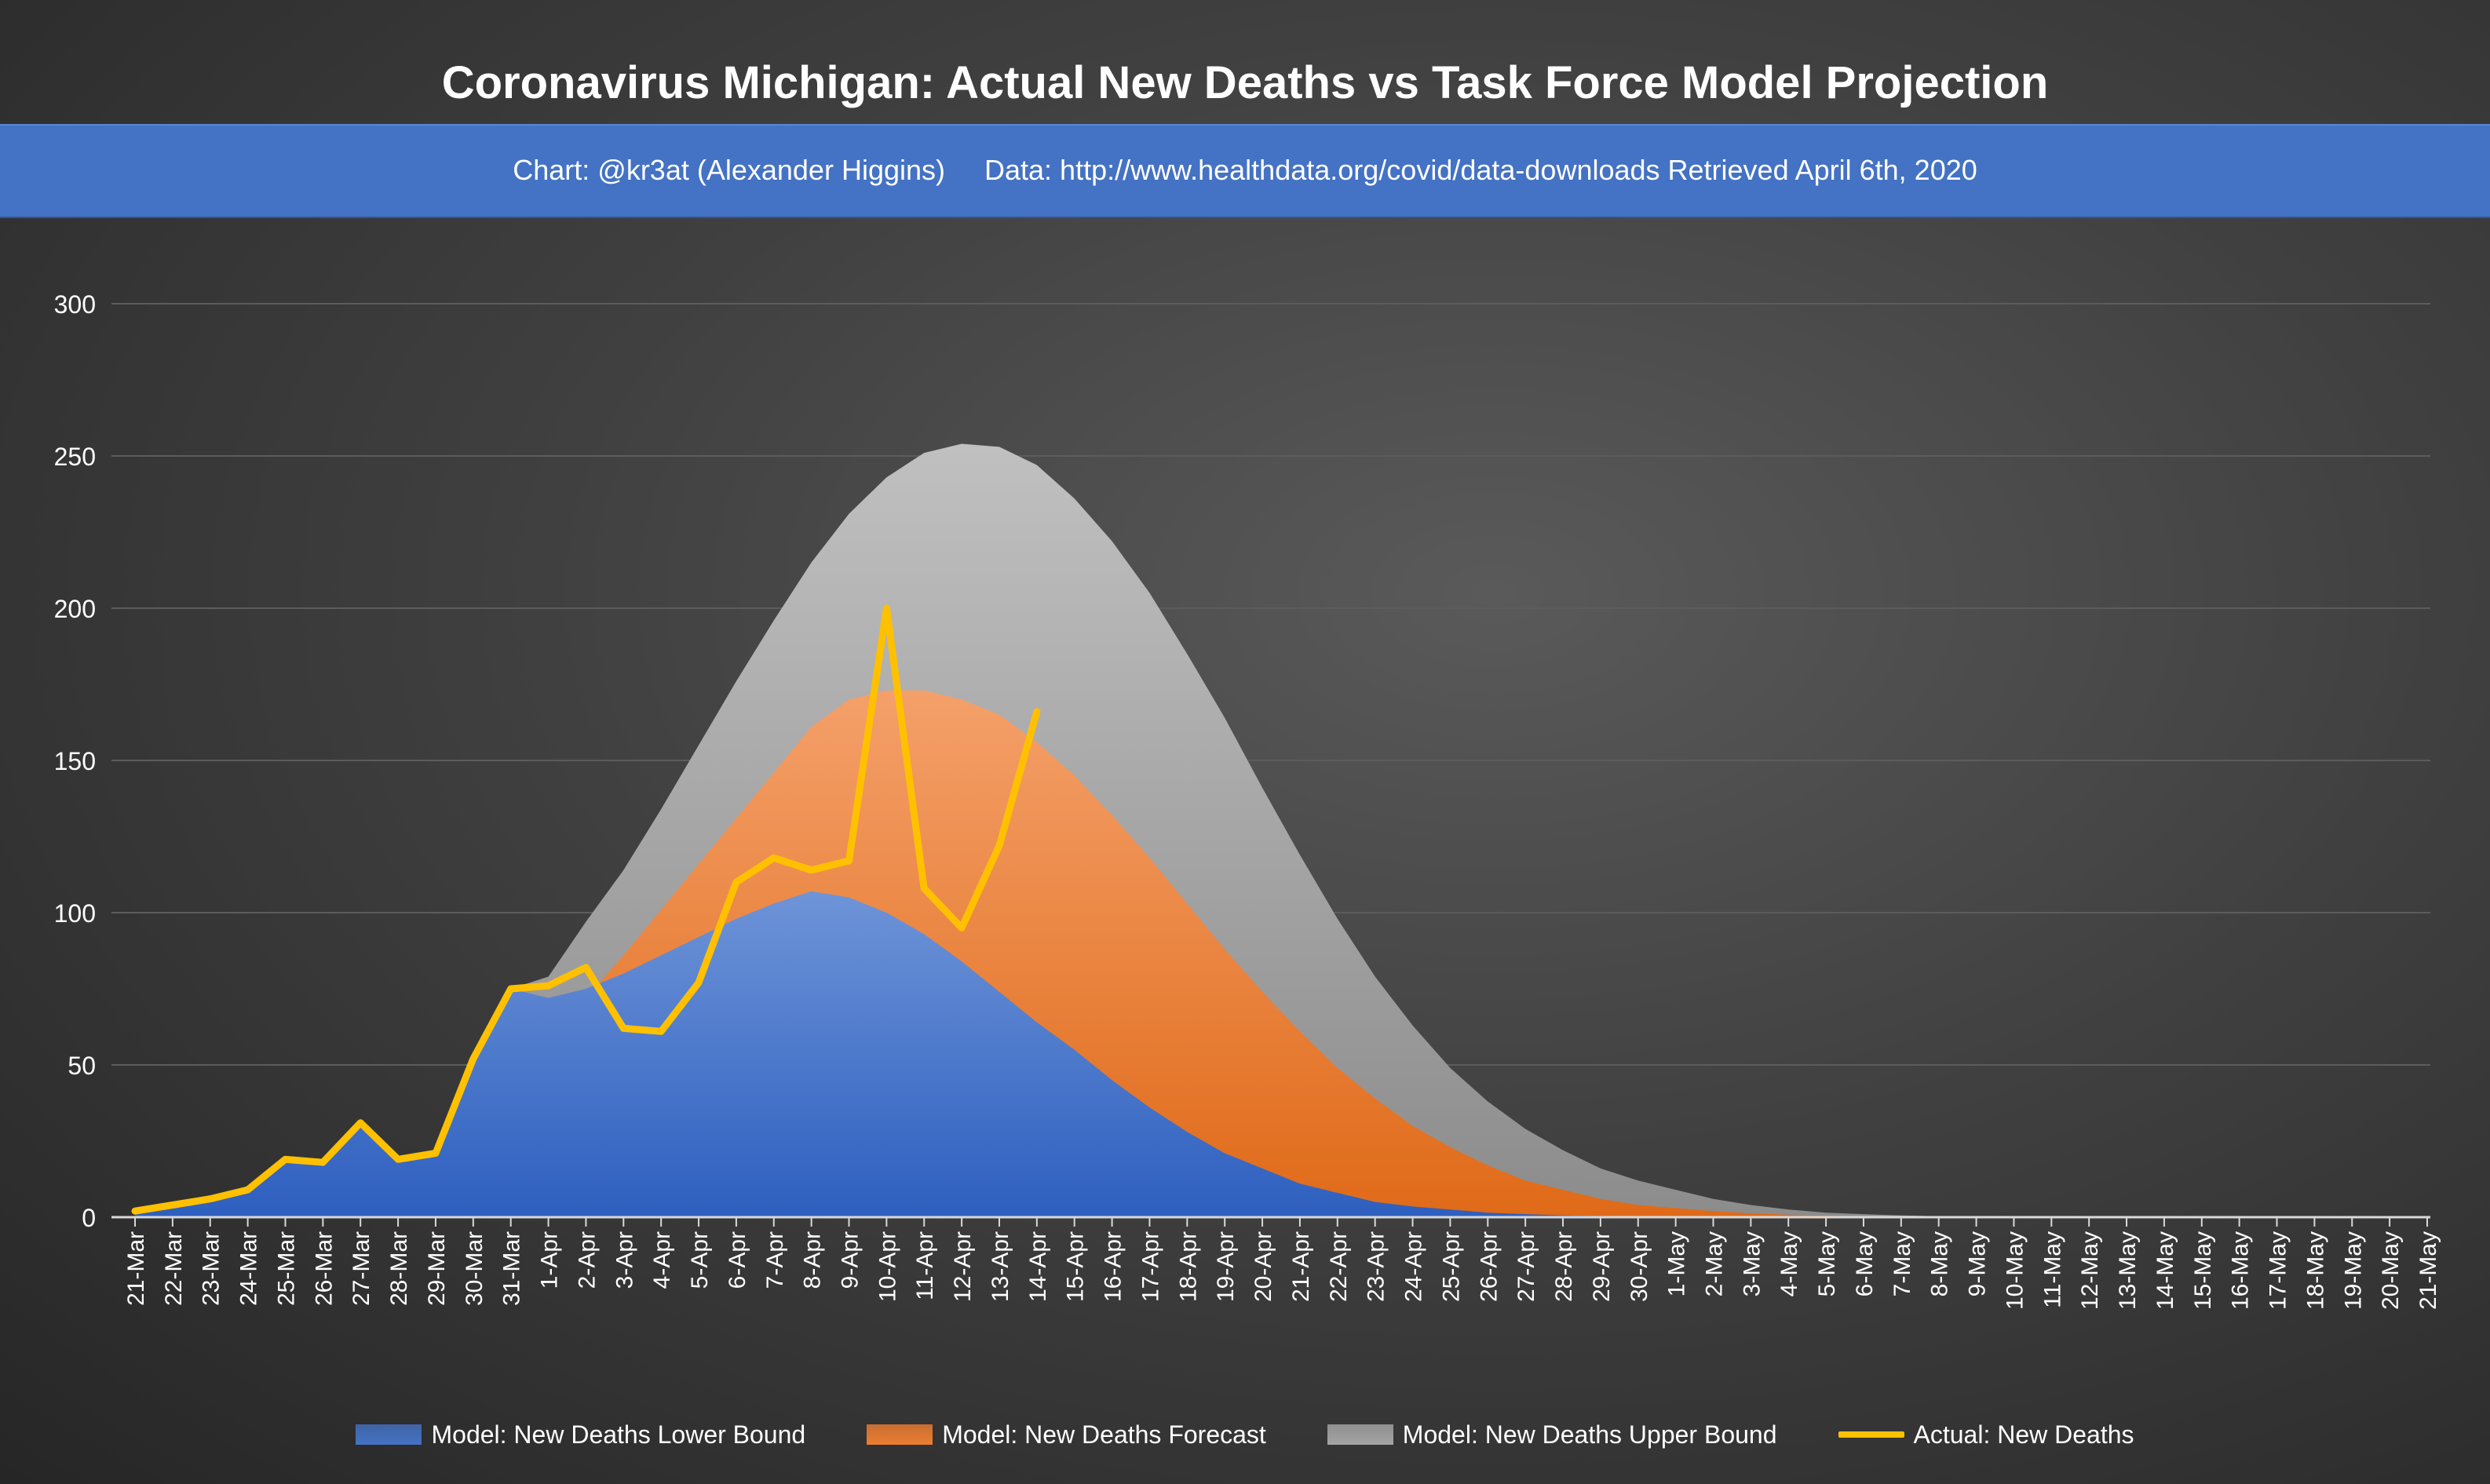 The height and width of the screenshot is (1484, 2490). I want to click on x-tick-label: 30-Mar, so click(474, 1268).